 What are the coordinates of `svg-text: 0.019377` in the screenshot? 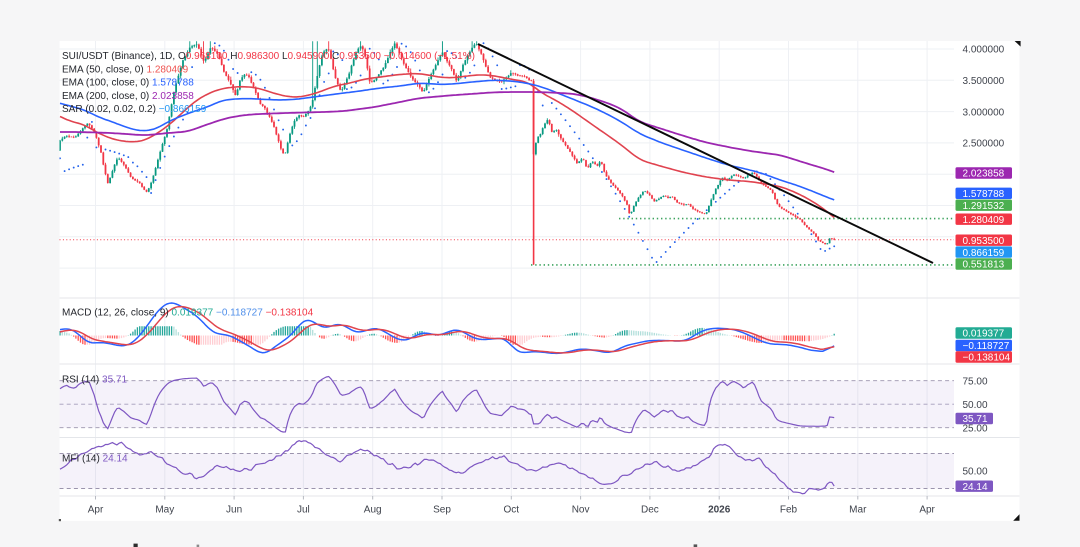 It's located at (984, 334).